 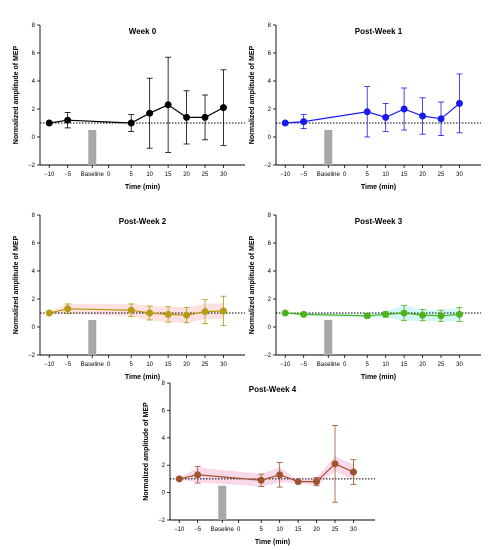 What do you see at coordinates (34, 272) in the screenshot?
I see `y-tick-label: 4` at bounding box center [34, 272].